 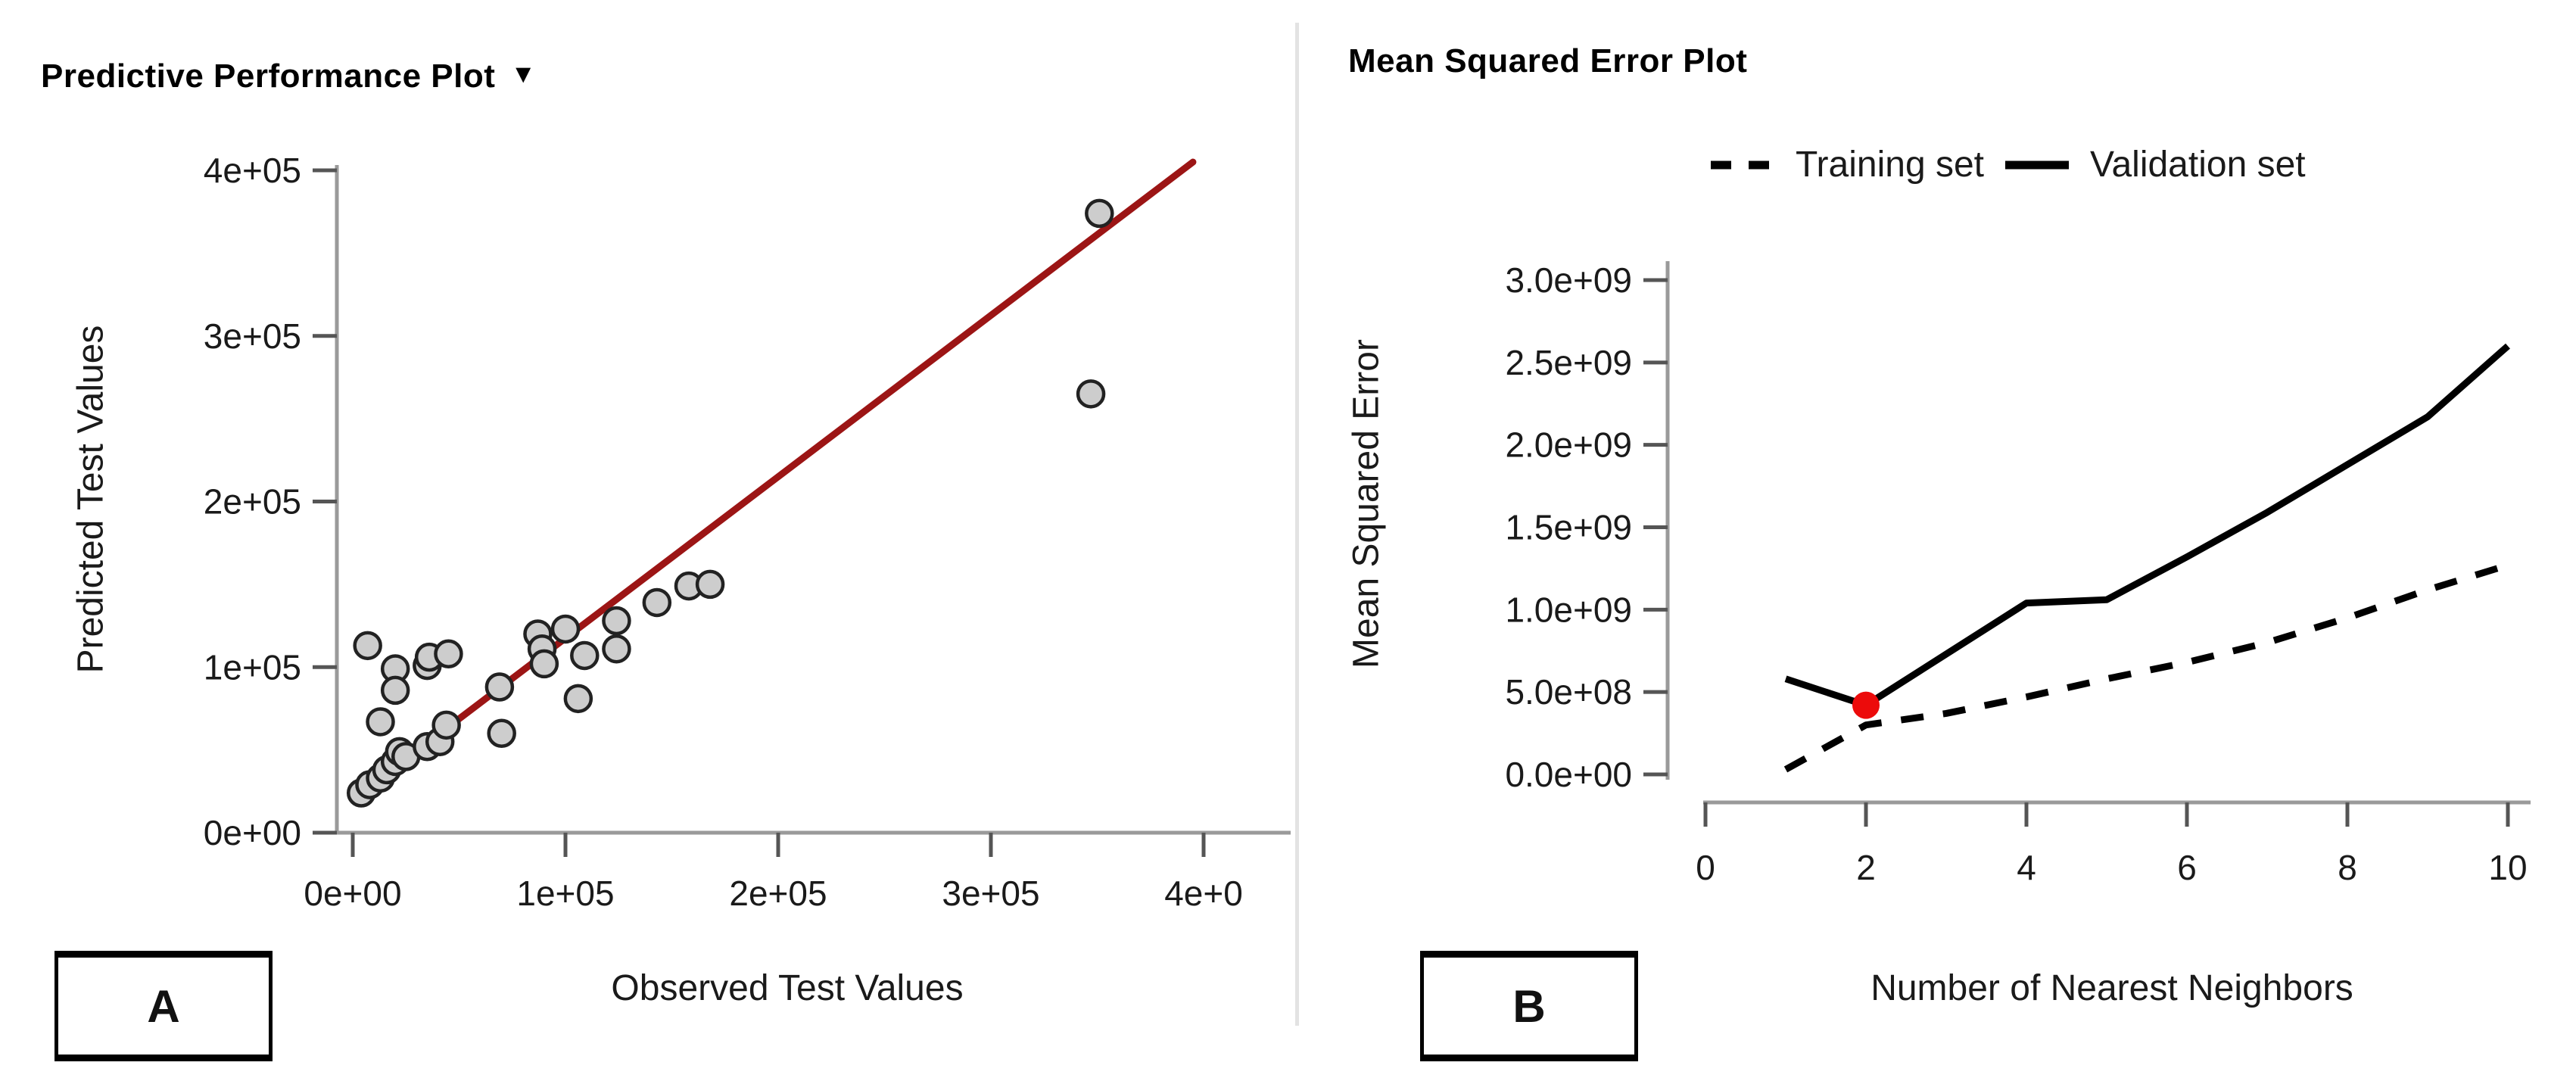 I want to click on optimal-k-point, so click(x=1866, y=705).